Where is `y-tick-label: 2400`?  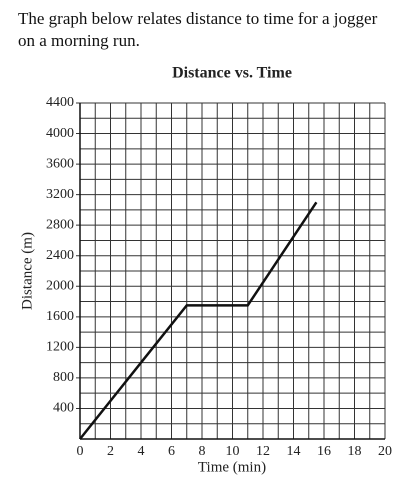 y-tick-label: 2400 is located at coordinates (60, 255).